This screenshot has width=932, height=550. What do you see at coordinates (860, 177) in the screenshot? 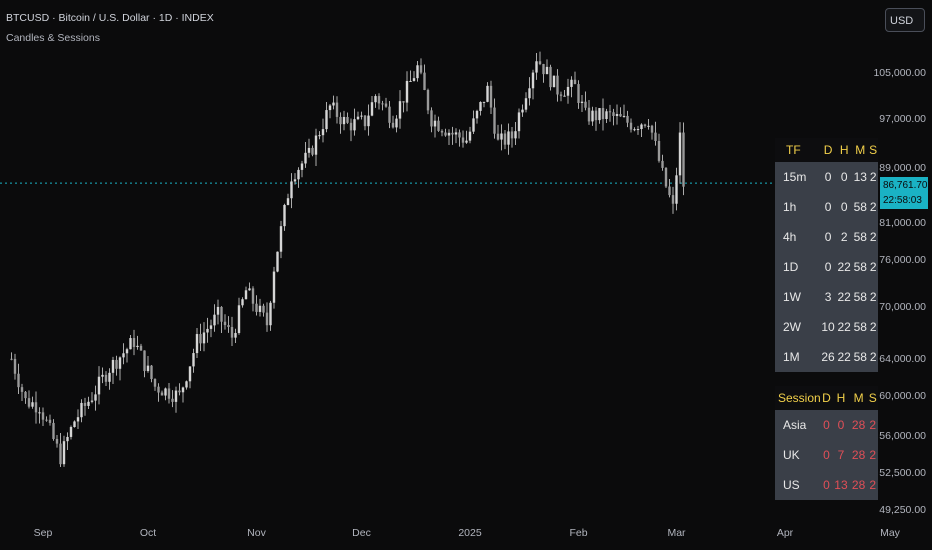
I see `table-cell: 13` at bounding box center [860, 177].